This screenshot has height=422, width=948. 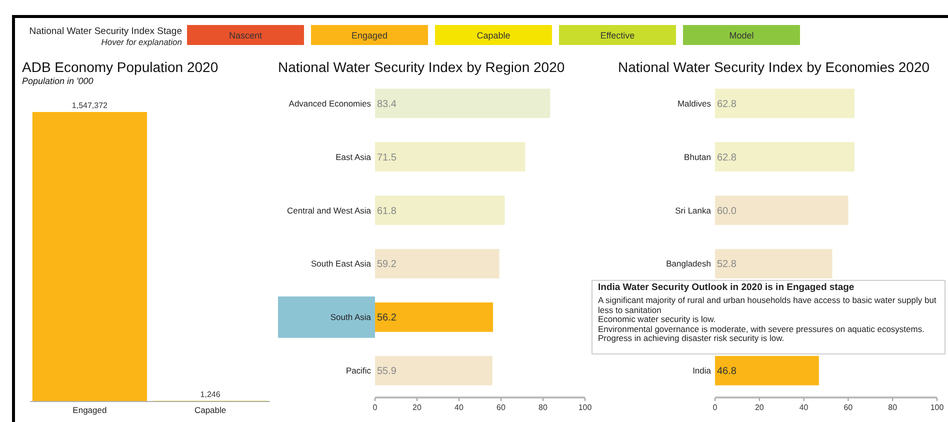 I want to click on annotation: Progress in achieving disaster risk security is low., so click(x=692, y=338).